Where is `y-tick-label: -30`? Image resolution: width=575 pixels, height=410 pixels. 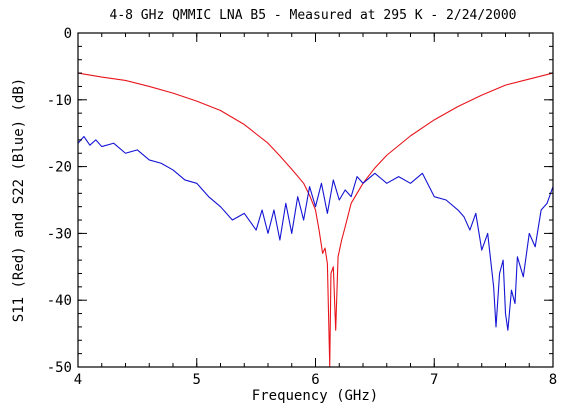
y-tick-label: -30 is located at coordinates (59, 234).